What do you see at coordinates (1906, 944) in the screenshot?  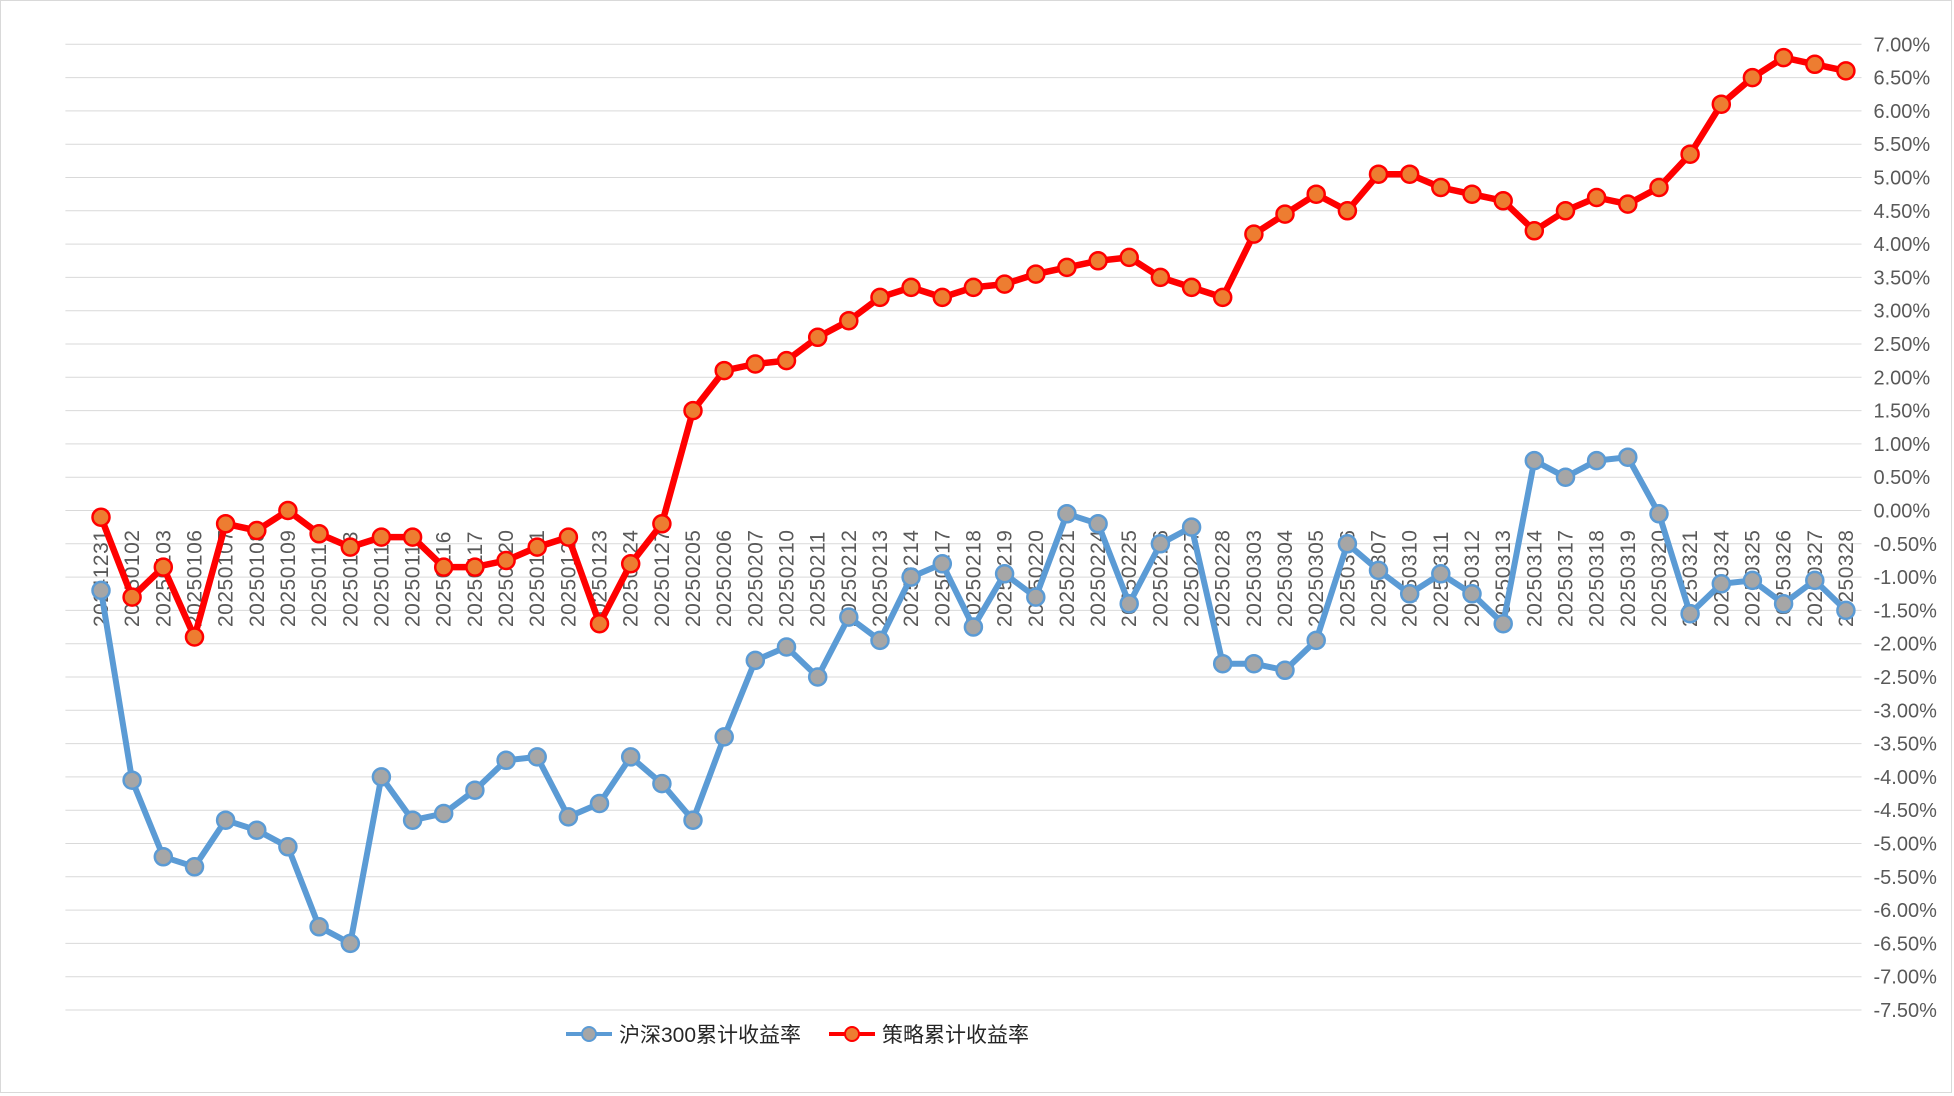 I see `y-axis-tick-label: -6.50%` at bounding box center [1906, 944].